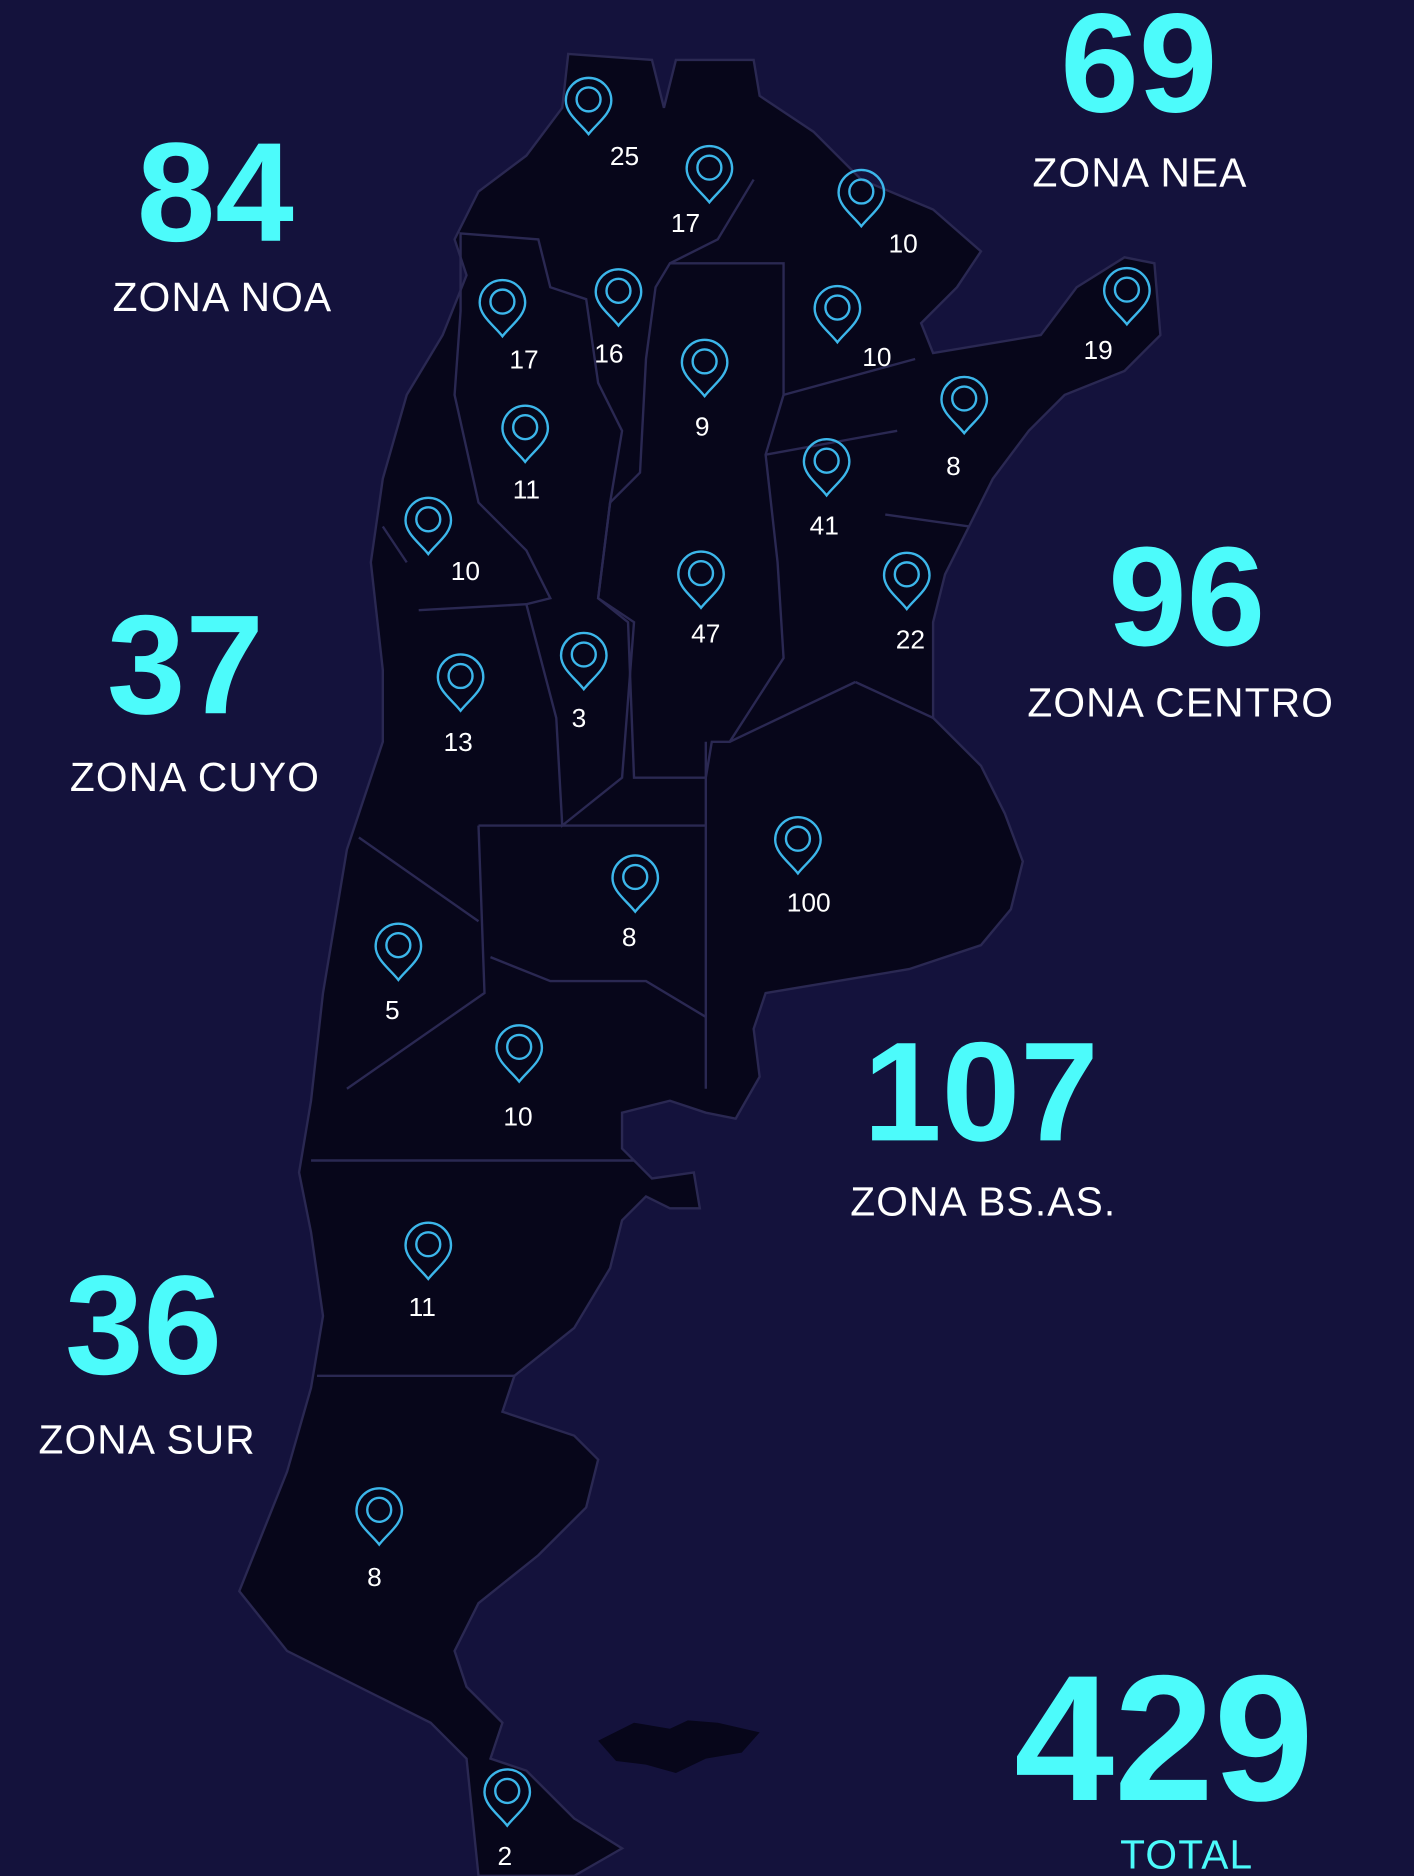 Image resolution: width=1414 pixels, height=1876 pixels. I want to click on zone-value: 96, so click(1186, 596).